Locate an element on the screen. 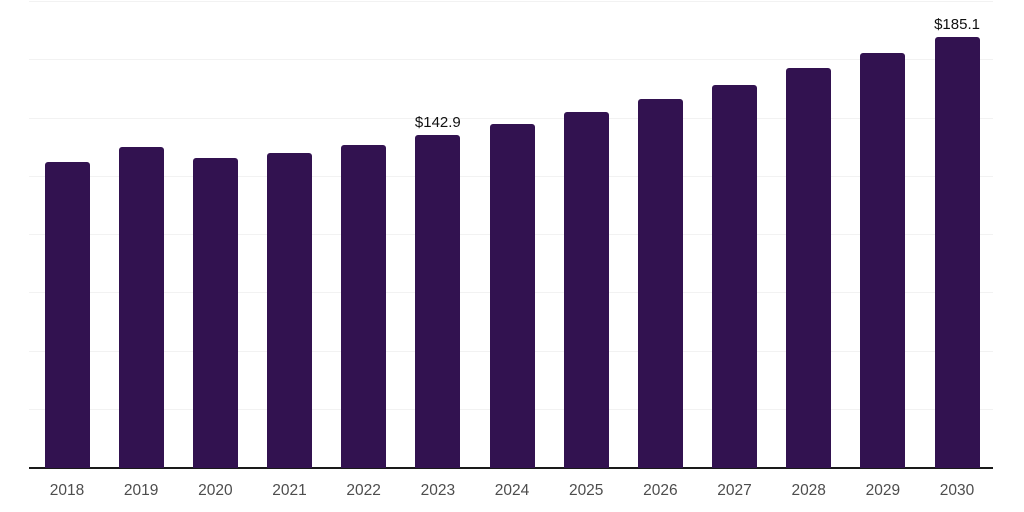 The width and height of the screenshot is (1024, 512). bar-2029 is located at coordinates (883, 260).